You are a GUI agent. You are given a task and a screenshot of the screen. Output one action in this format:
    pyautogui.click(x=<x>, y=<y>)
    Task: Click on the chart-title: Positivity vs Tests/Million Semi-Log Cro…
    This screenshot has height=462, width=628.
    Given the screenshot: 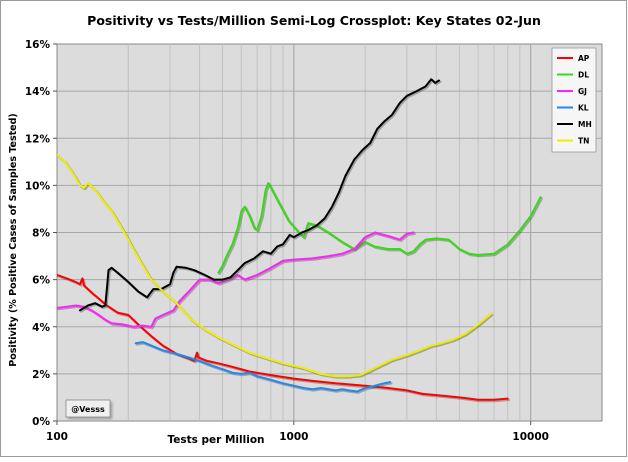 What is the action you would take?
    pyautogui.click(x=314, y=20)
    